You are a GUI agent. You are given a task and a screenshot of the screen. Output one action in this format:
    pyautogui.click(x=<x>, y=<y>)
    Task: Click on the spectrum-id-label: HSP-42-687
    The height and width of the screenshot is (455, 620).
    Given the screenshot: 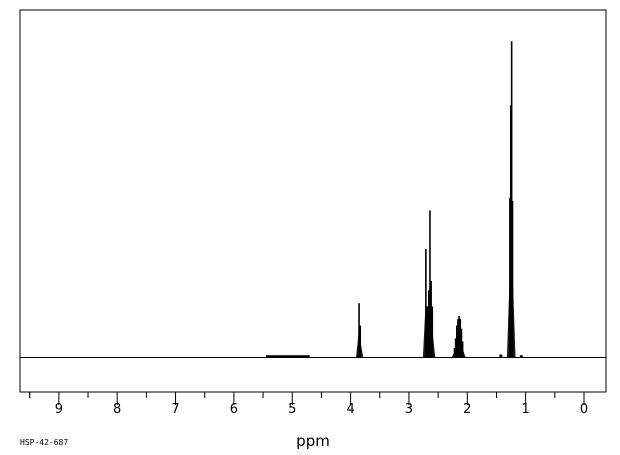 What is the action you would take?
    pyautogui.click(x=44, y=442)
    